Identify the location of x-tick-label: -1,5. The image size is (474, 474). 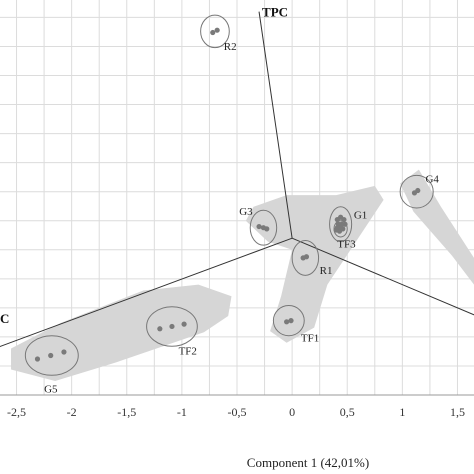
(126, 412).